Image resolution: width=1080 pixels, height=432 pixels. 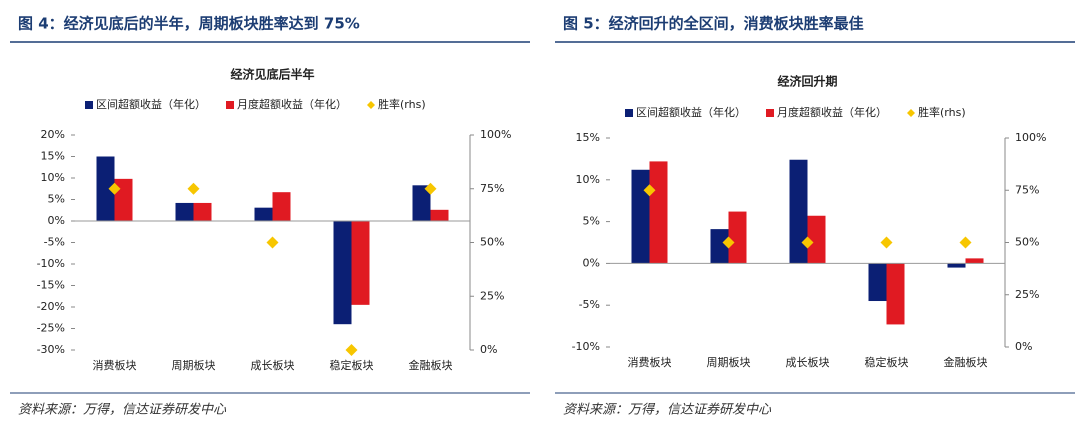 What do you see at coordinates (51, 306) in the screenshot?
I see `y-tick-label: -20%` at bounding box center [51, 306].